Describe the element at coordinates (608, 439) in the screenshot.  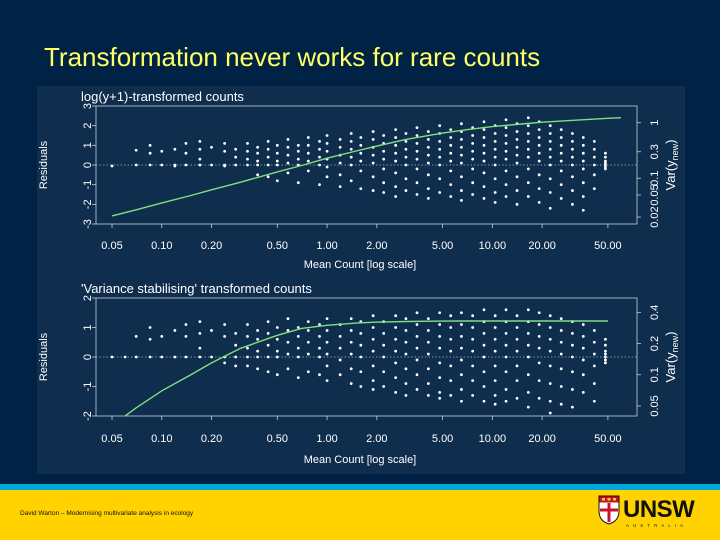
I see `x-tick-label: 50.00` at that location.